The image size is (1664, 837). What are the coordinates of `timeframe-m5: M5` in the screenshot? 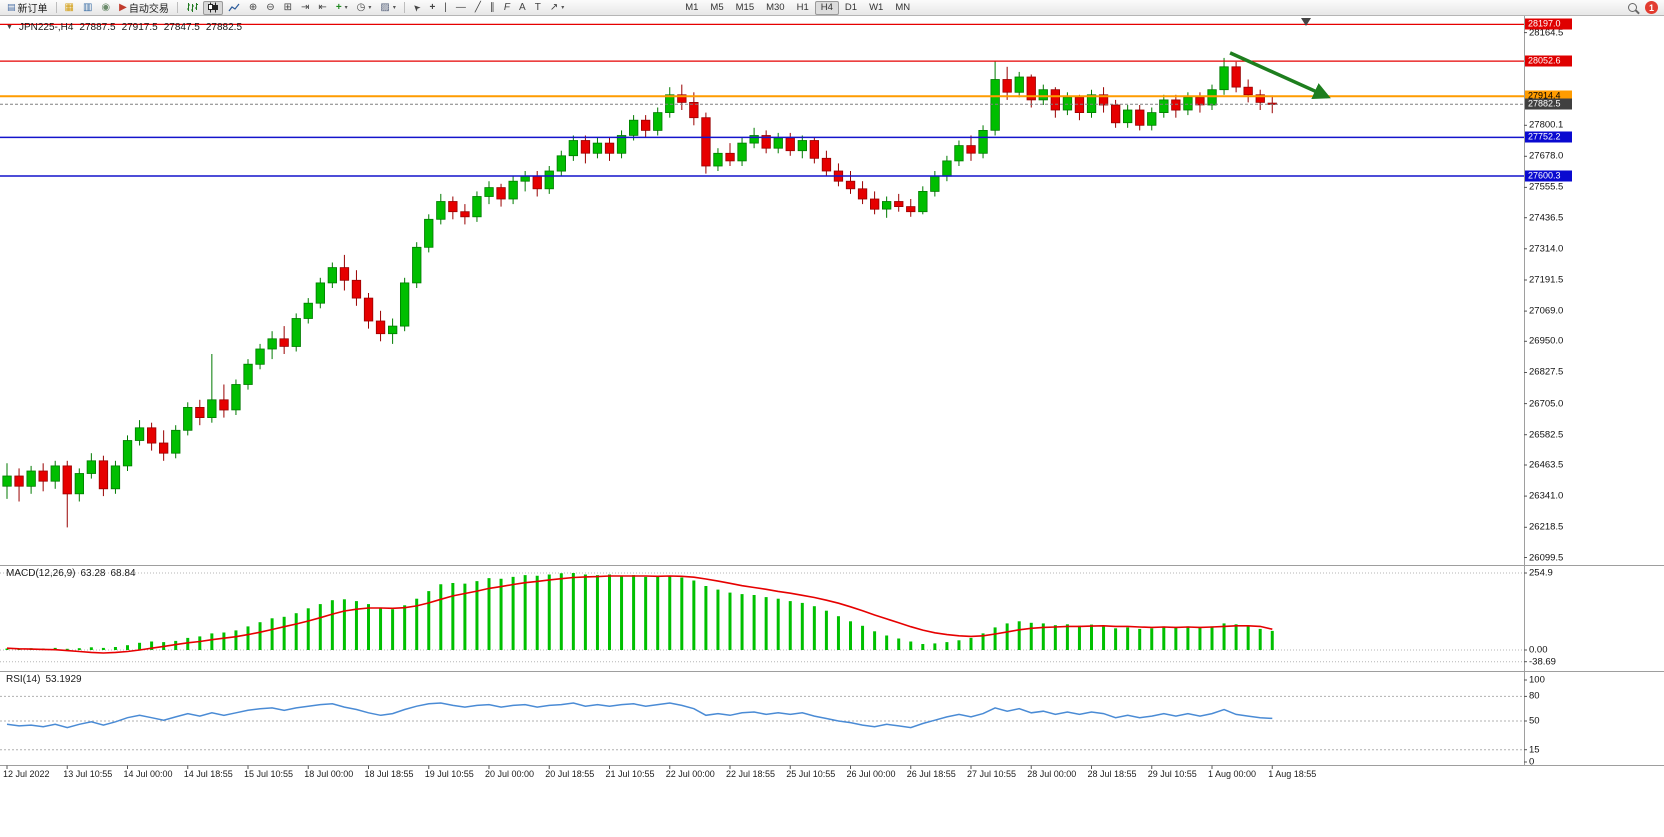 It's located at (717, 7).